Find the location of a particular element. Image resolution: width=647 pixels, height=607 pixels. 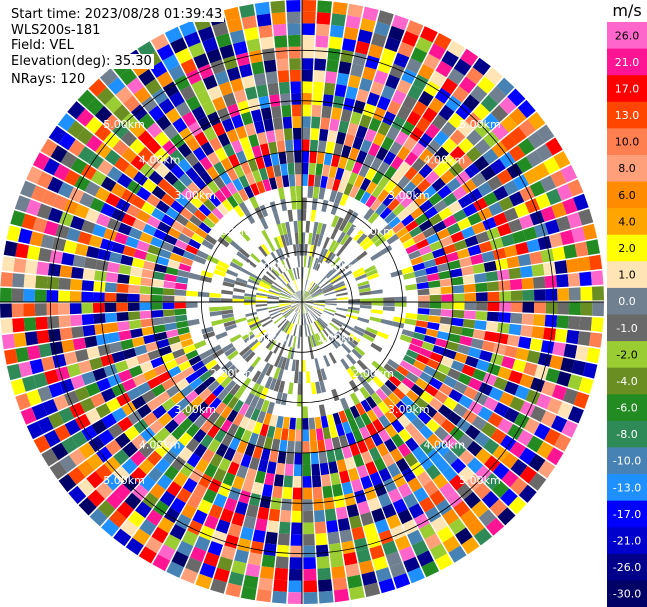

colorbar-tick: 2.0 is located at coordinates (627, 248).